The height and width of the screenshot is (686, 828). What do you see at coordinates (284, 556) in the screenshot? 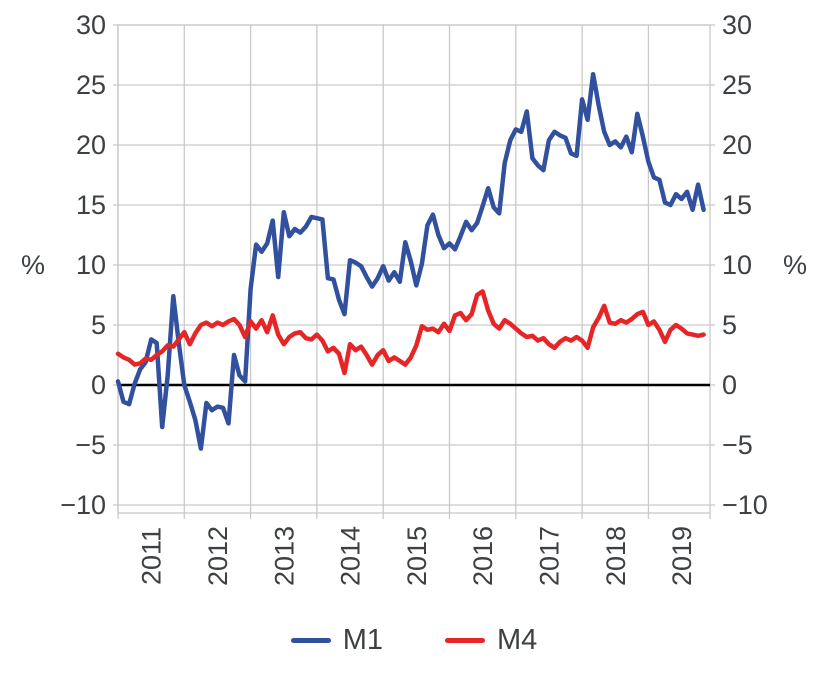
I see `x-tick-label: 2013` at bounding box center [284, 556].